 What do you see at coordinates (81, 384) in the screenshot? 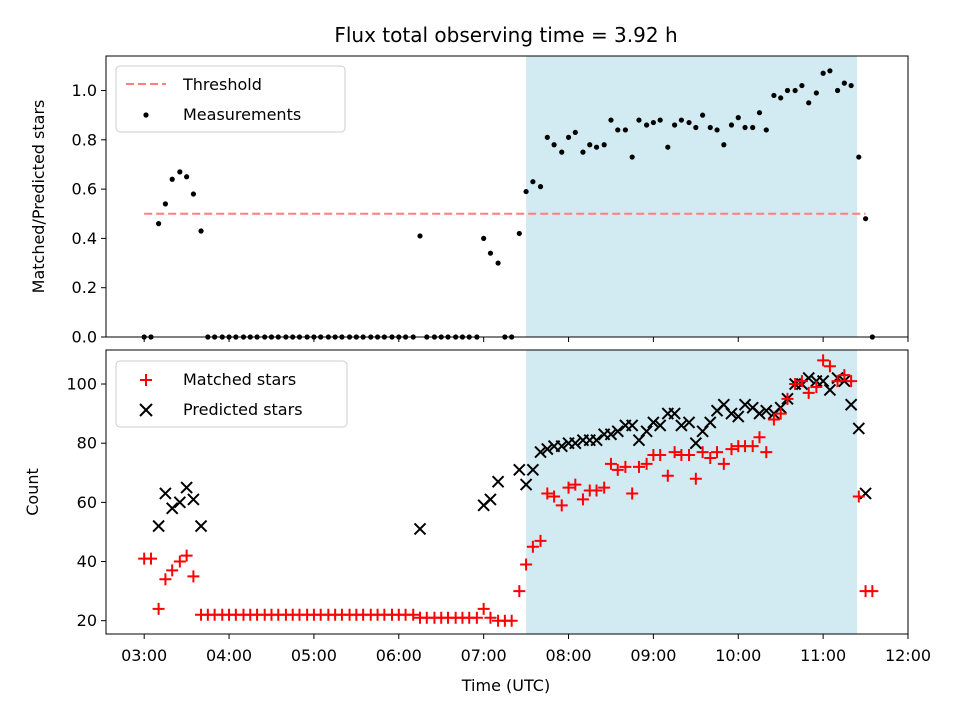
I see `y-tick-label: 100` at bounding box center [81, 384].